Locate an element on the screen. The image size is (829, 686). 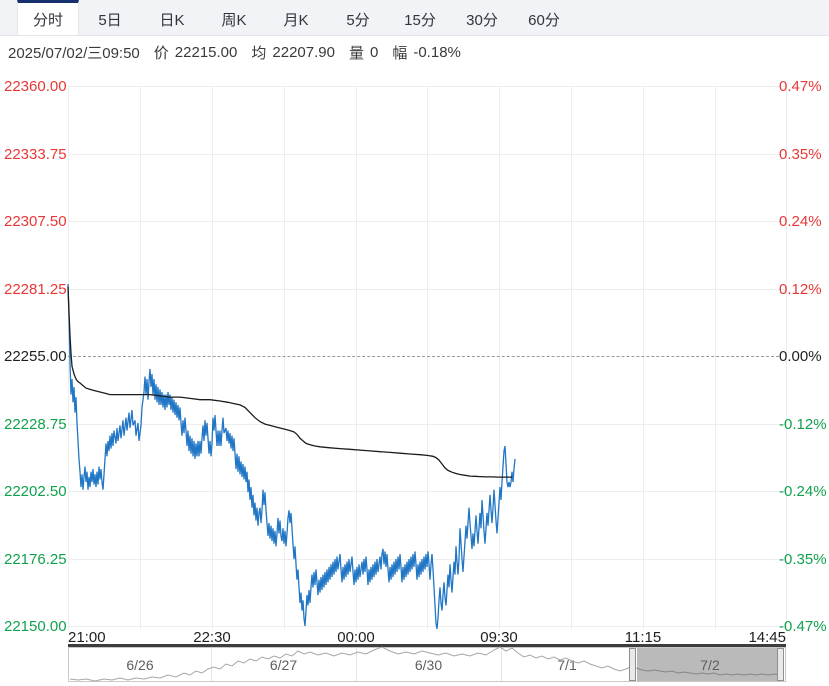
date-range-navigator: 6/26 6/27 6/30 7/1 7/2 is located at coordinates (427, 664).